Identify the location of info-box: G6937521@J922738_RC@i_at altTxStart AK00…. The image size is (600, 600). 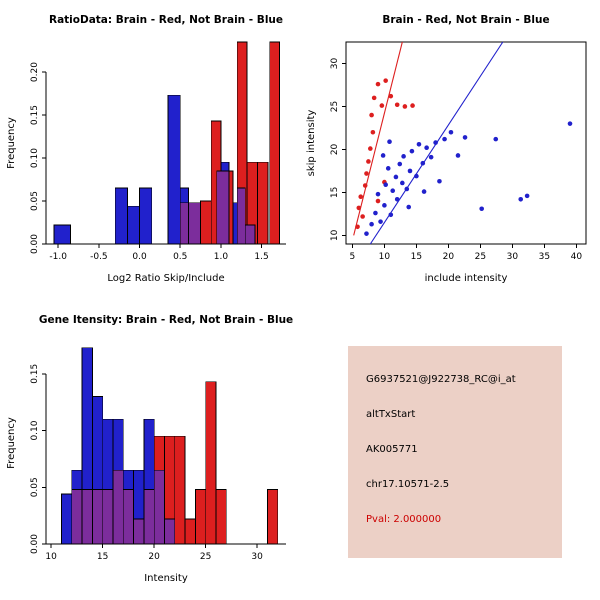
(455, 452).